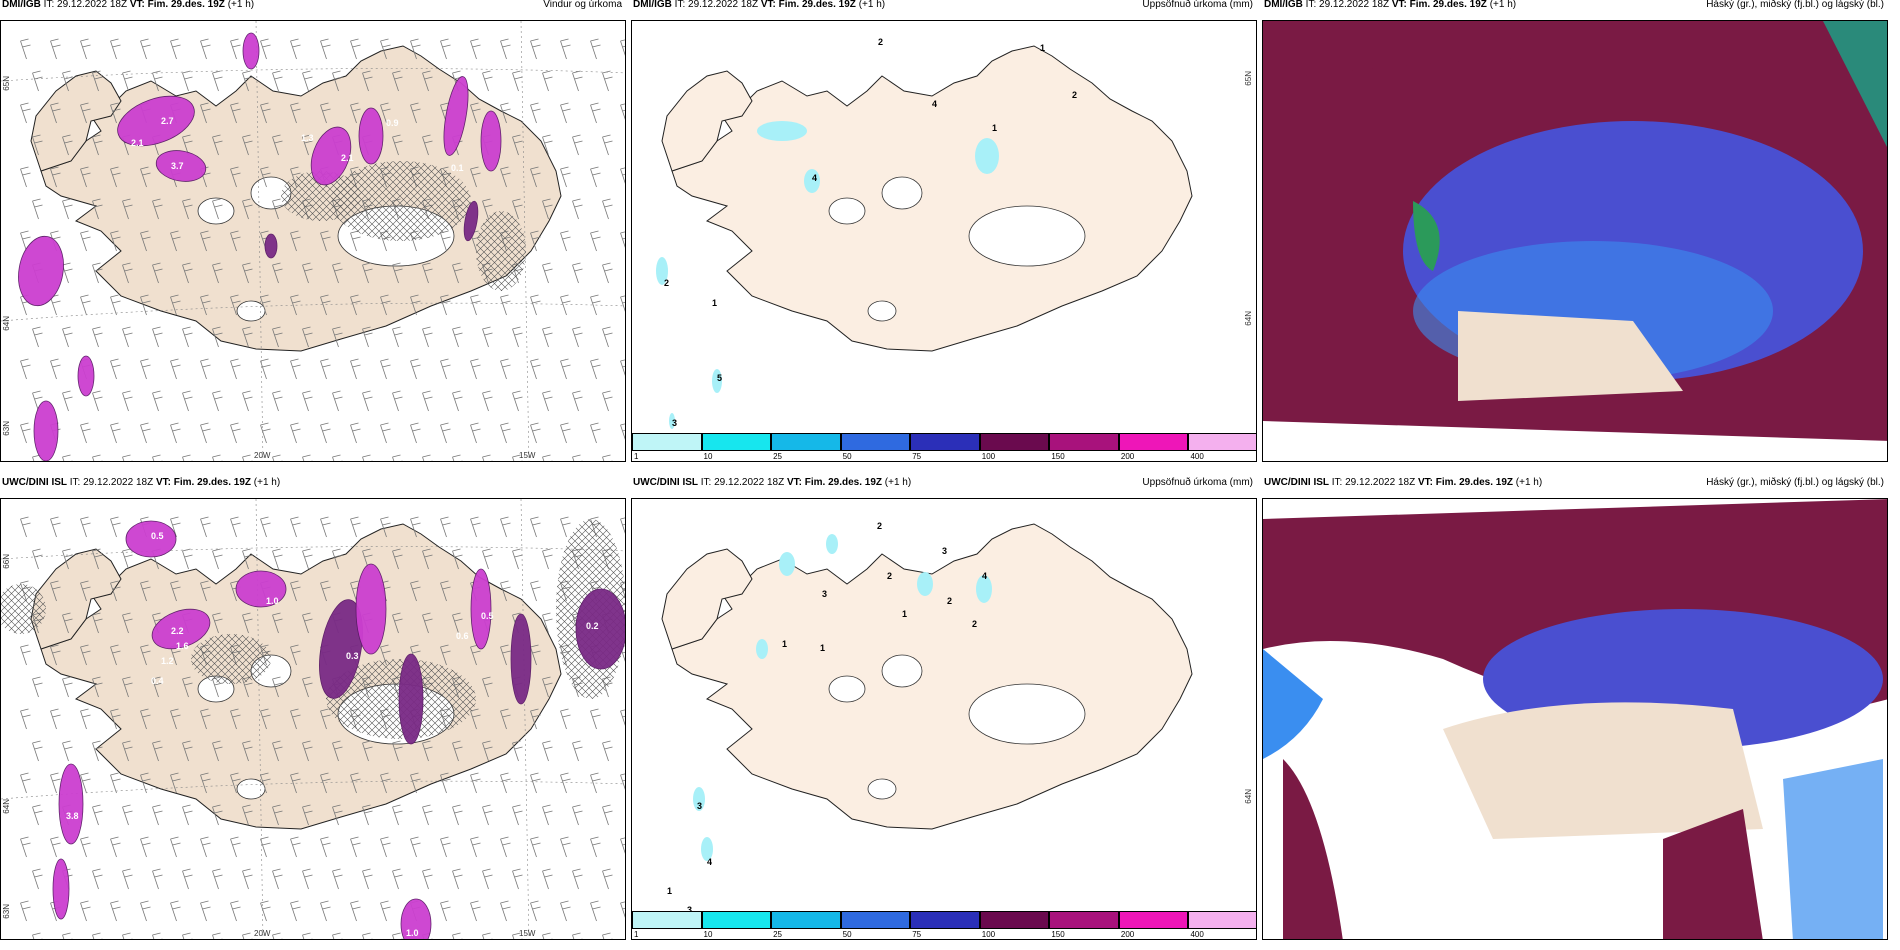 The height and width of the screenshot is (950, 1900). I want to click on contour-label: 0.5, so click(487, 616).